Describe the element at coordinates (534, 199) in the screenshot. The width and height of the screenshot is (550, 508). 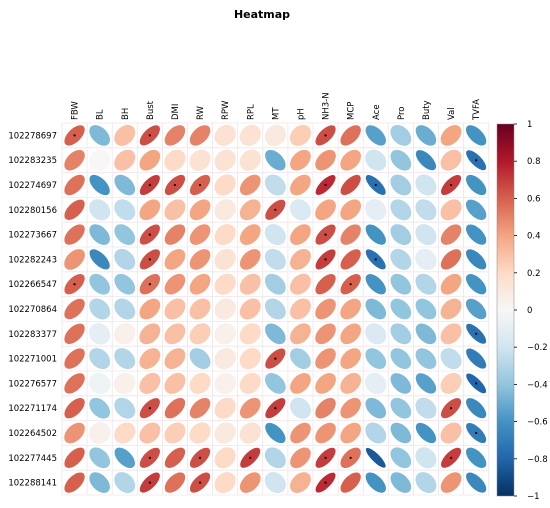
I see `colorbar-tick-label: 0.6` at that location.